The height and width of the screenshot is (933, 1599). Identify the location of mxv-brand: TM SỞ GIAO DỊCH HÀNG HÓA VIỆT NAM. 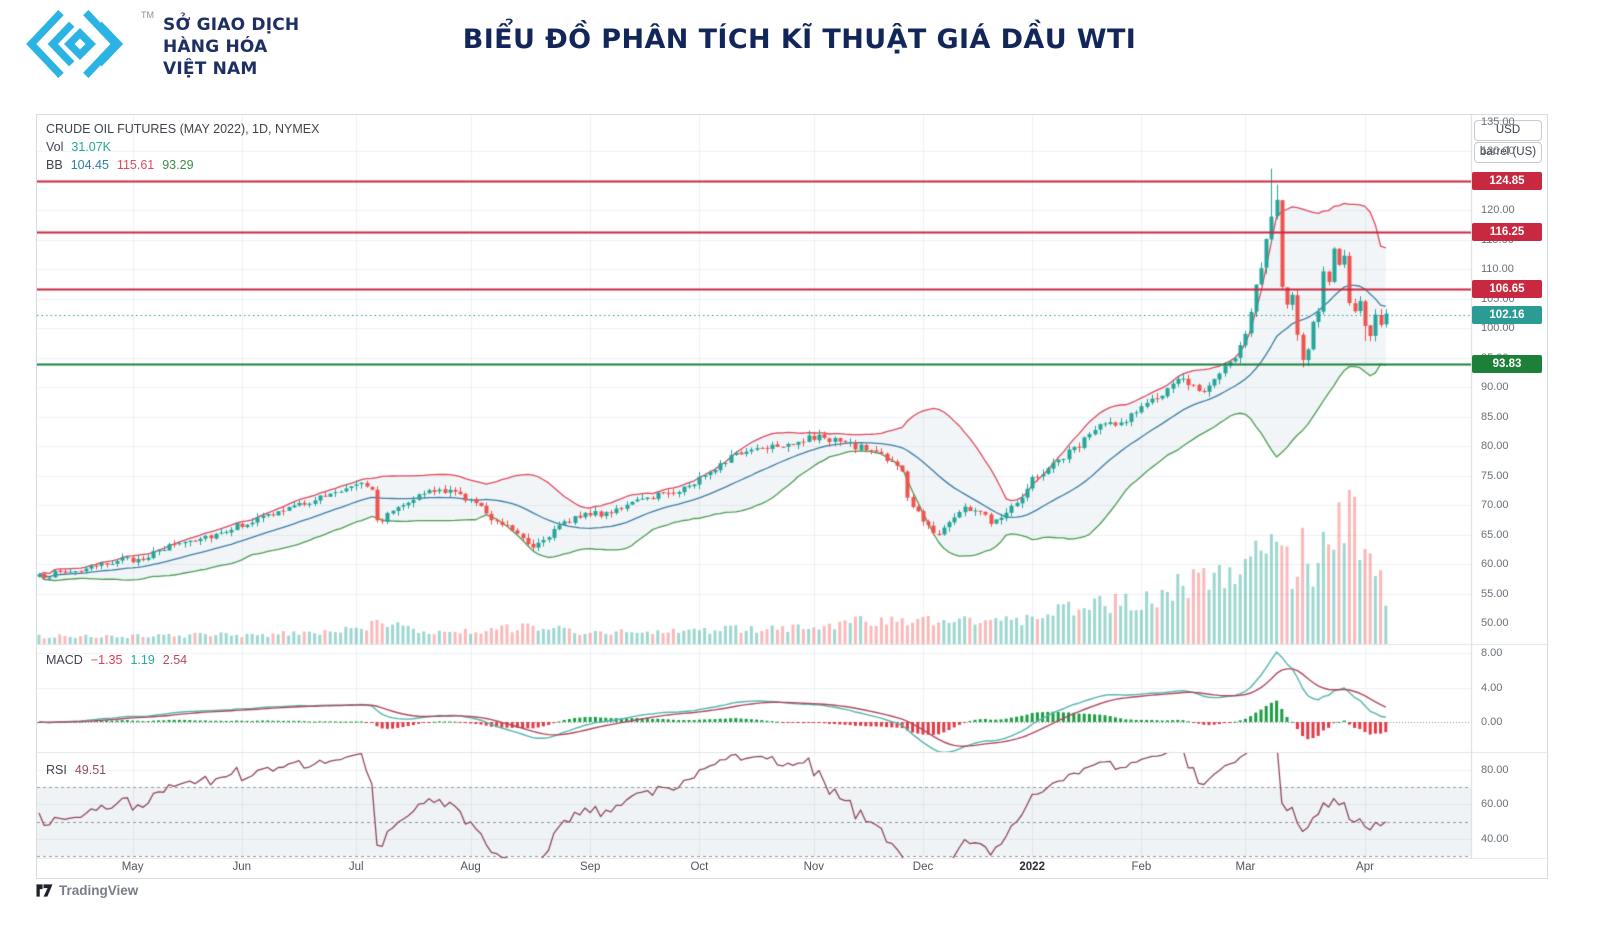
(159, 44).